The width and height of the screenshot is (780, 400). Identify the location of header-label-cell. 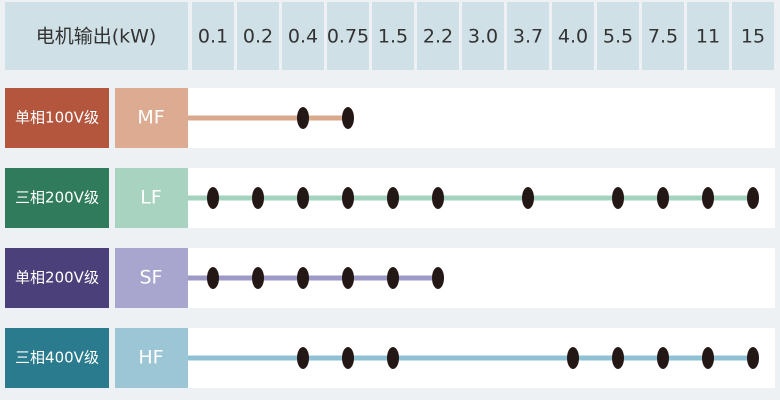
(96, 36).